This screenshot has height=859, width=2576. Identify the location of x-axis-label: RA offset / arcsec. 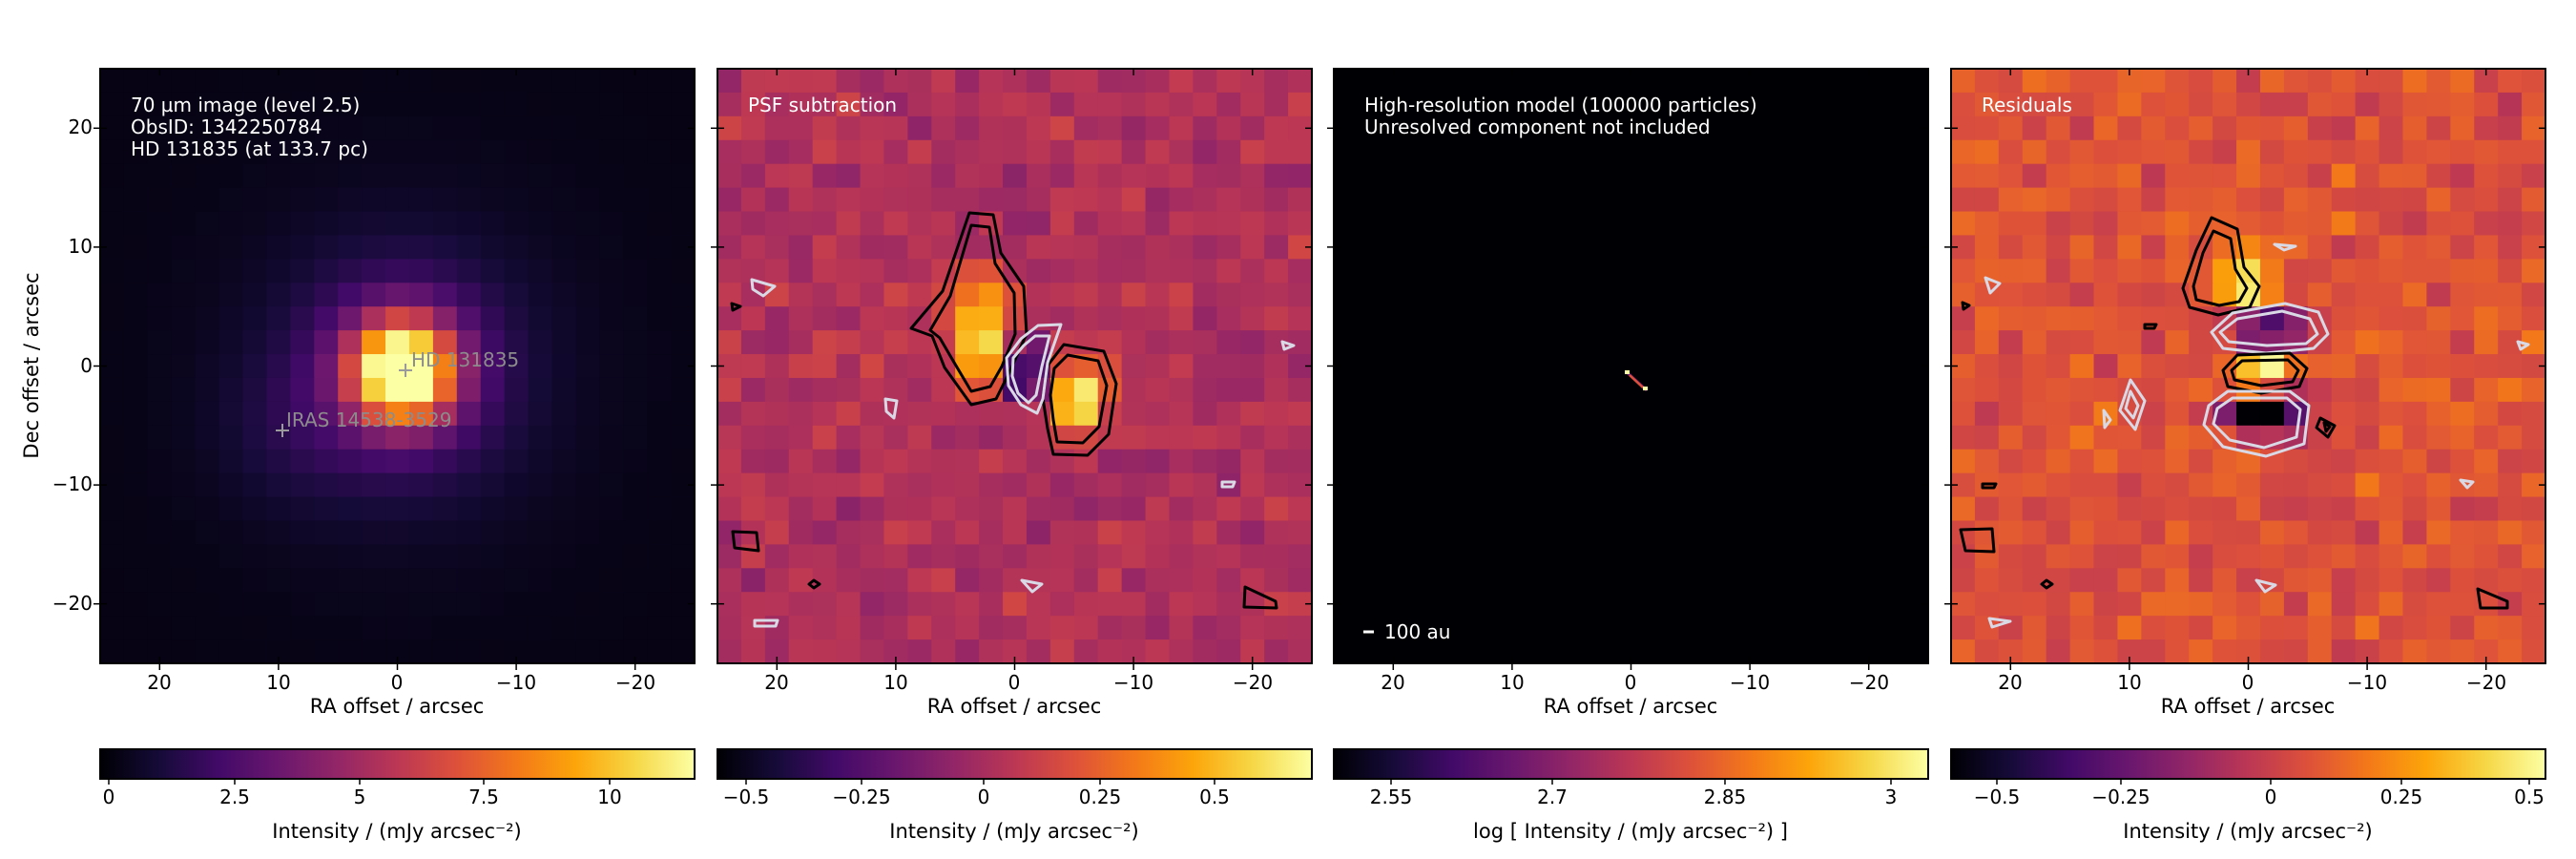
(397, 706).